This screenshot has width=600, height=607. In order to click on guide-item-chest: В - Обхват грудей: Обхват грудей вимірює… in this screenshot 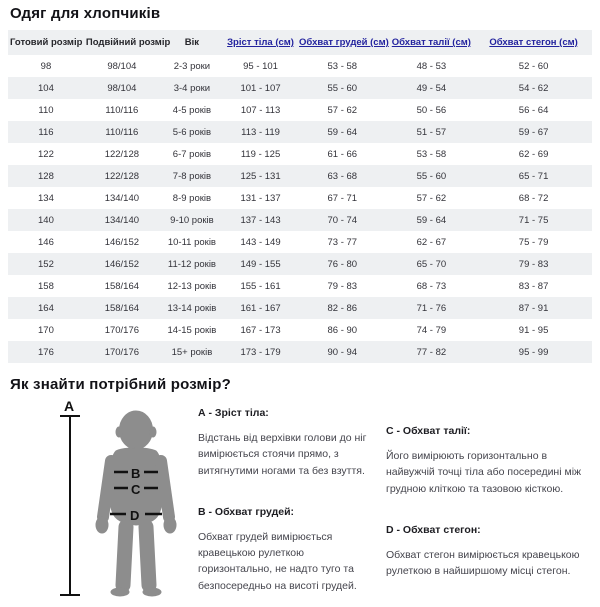, I will do `click(283, 550)`.